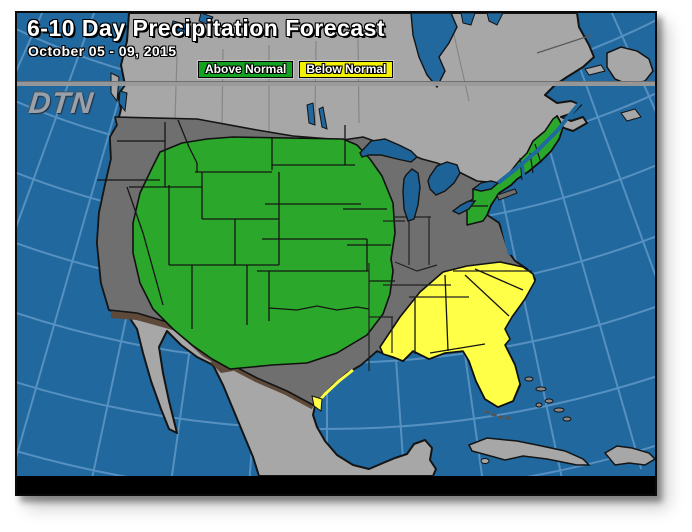 The width and height of the screenshot is (692, 532). Describe the element at coordinates (336, 485) in the screenshot. I see `bottom-black-bar` at that location.